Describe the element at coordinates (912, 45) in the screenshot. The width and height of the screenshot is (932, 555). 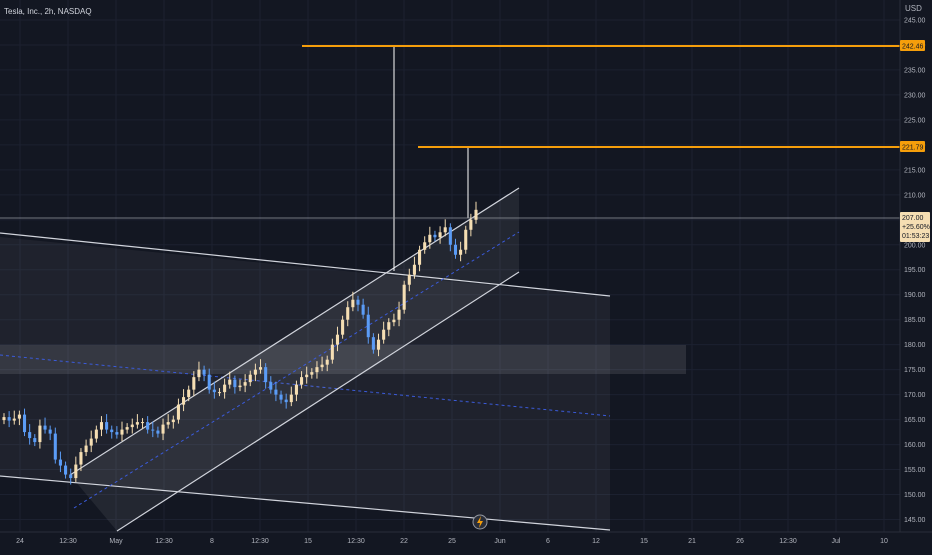
I see `target-badge-upper: 242.46` at that location.